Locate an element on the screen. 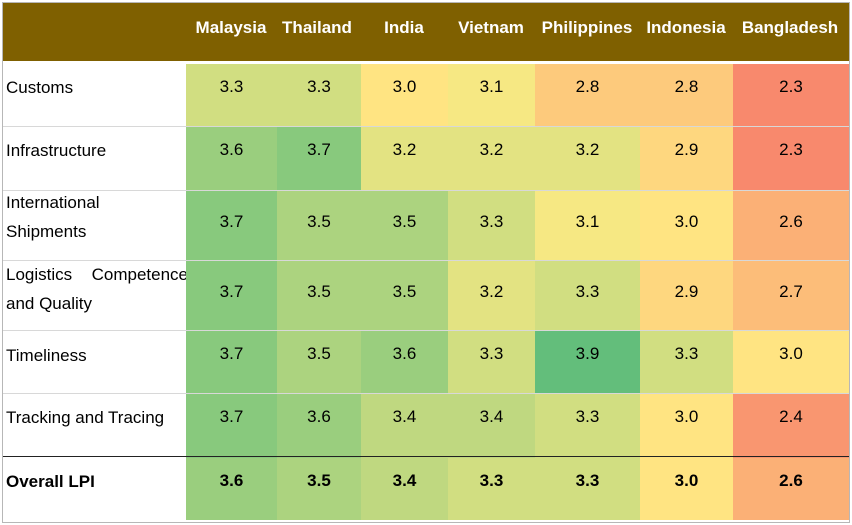 The width and height of the screenshot is (852, 525). column-header-bangladesh: Bangladesh is located at coordinates (790, 27).